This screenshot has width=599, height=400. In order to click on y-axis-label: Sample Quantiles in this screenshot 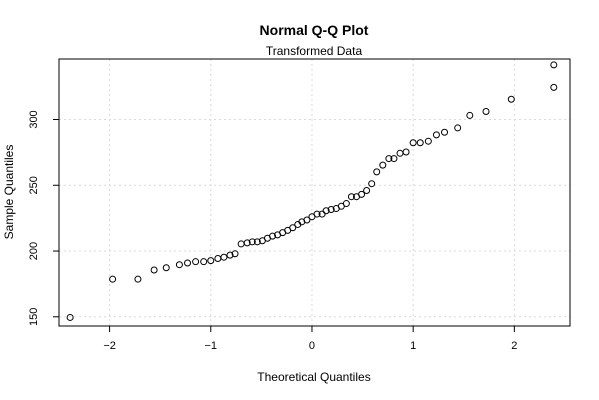, I will do `click(9, 192)`.